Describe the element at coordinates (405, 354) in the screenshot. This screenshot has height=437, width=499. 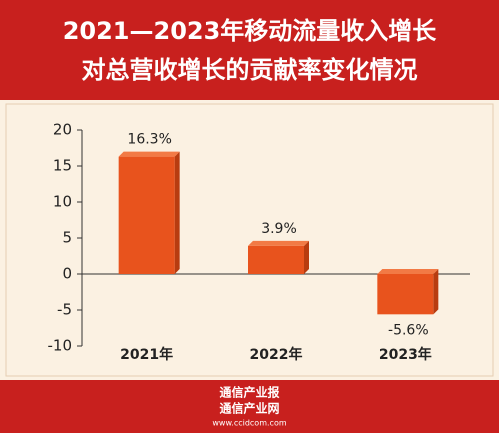
I see `x-tick-label: 2023年` at that location.